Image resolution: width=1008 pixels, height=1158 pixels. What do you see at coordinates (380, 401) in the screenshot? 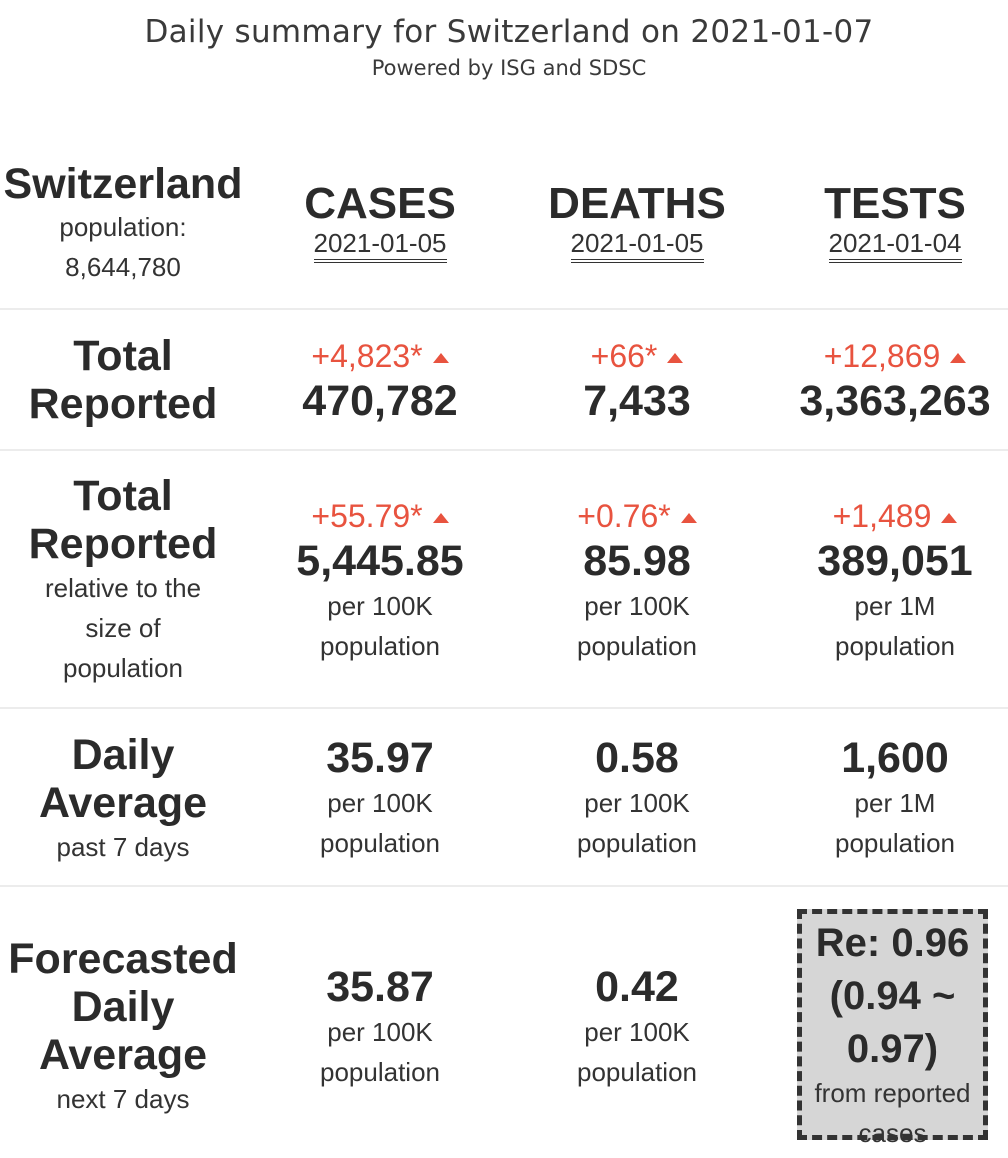
I see `total-value: 470,782` at bounding box center [380, 401].